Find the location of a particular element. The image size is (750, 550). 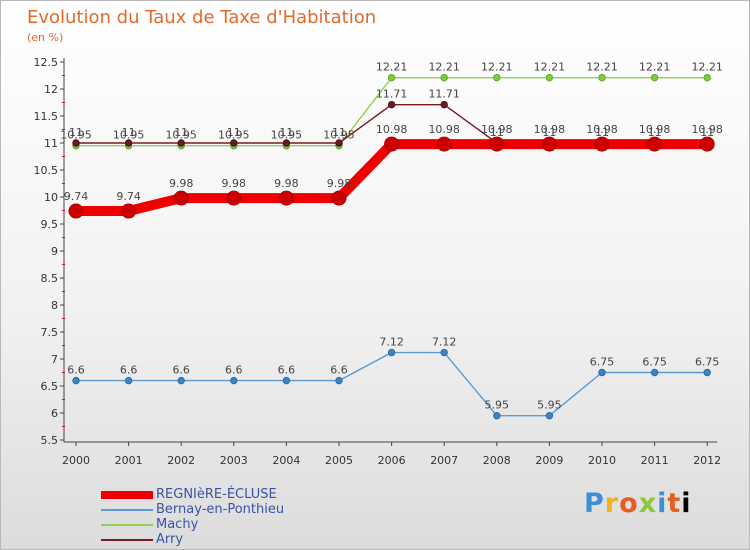

logo-letter: t is located at coordinates (674, 503).